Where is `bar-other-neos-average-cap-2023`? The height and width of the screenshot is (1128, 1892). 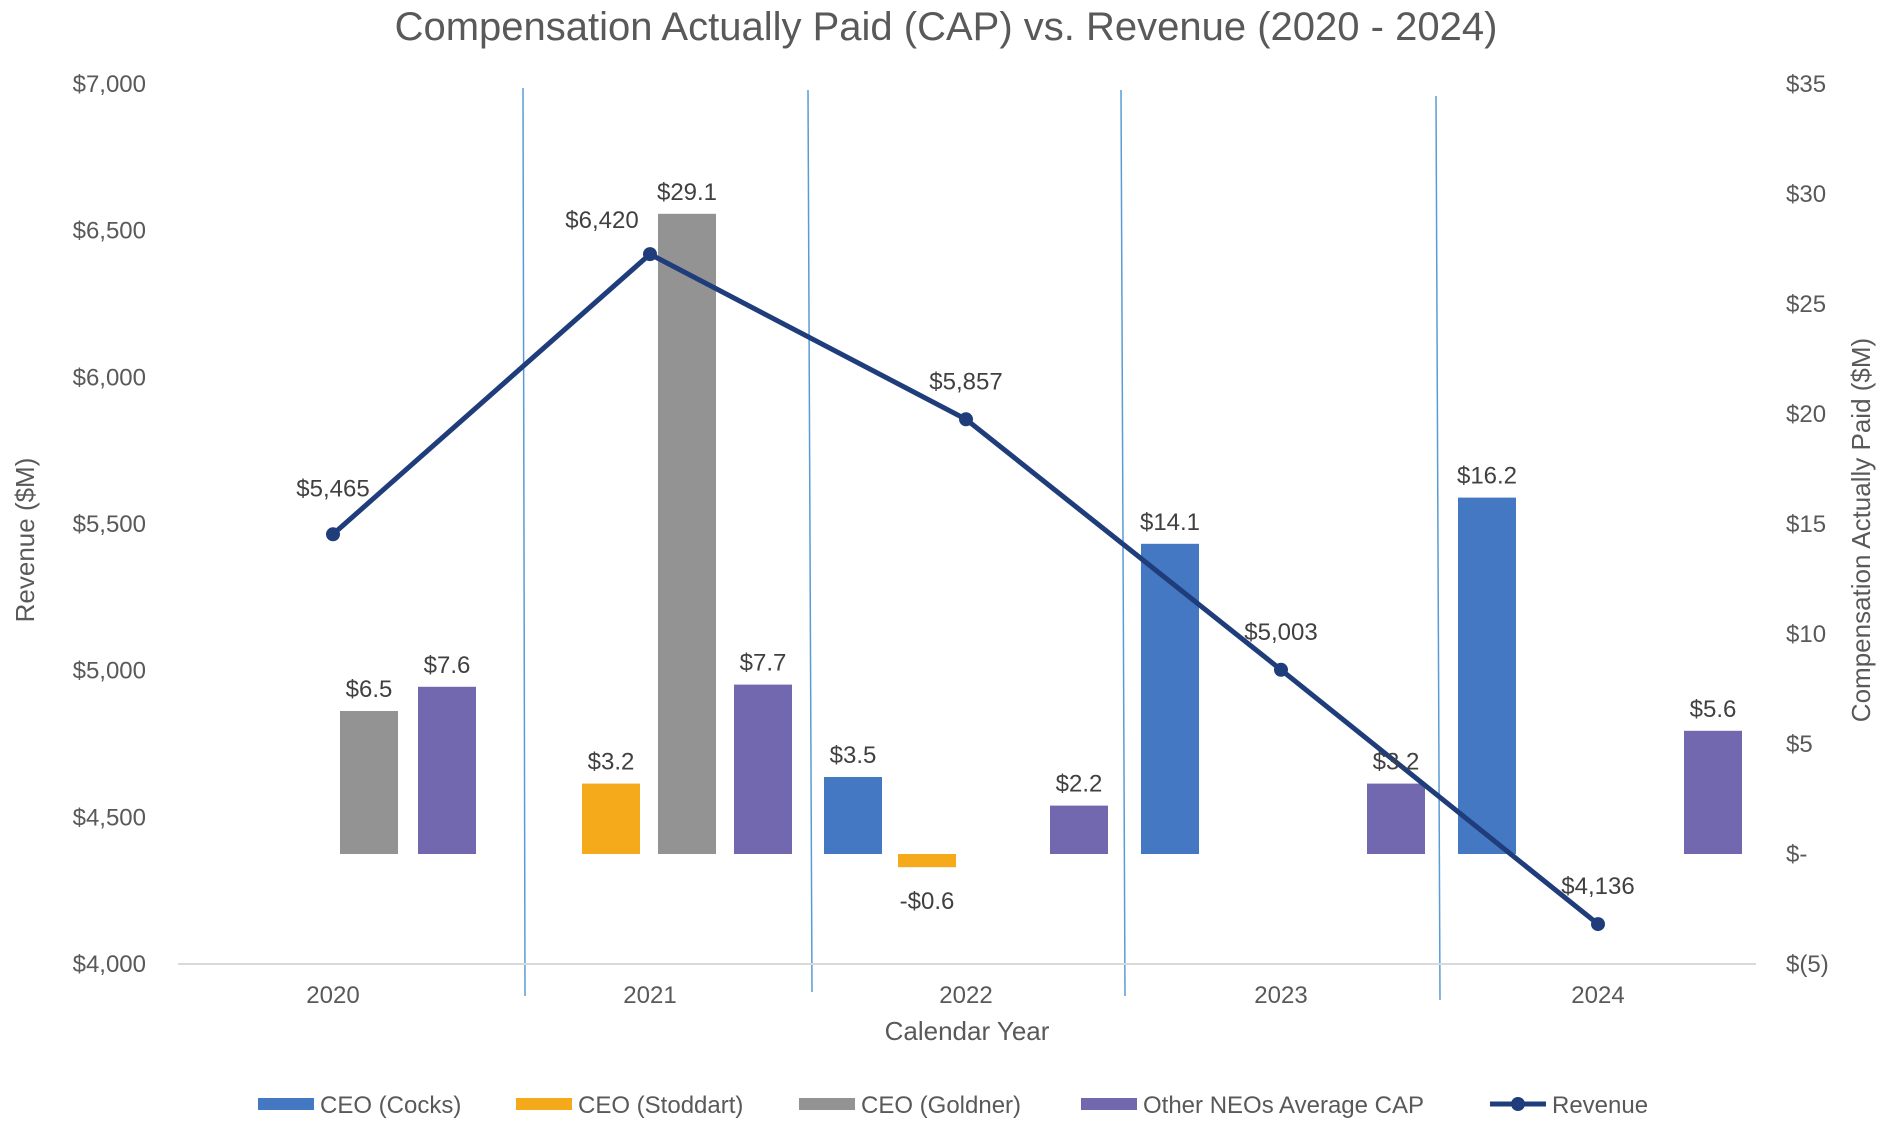
bar-other-neos-average-cap-2023 is located at coordinates (1396, 818).